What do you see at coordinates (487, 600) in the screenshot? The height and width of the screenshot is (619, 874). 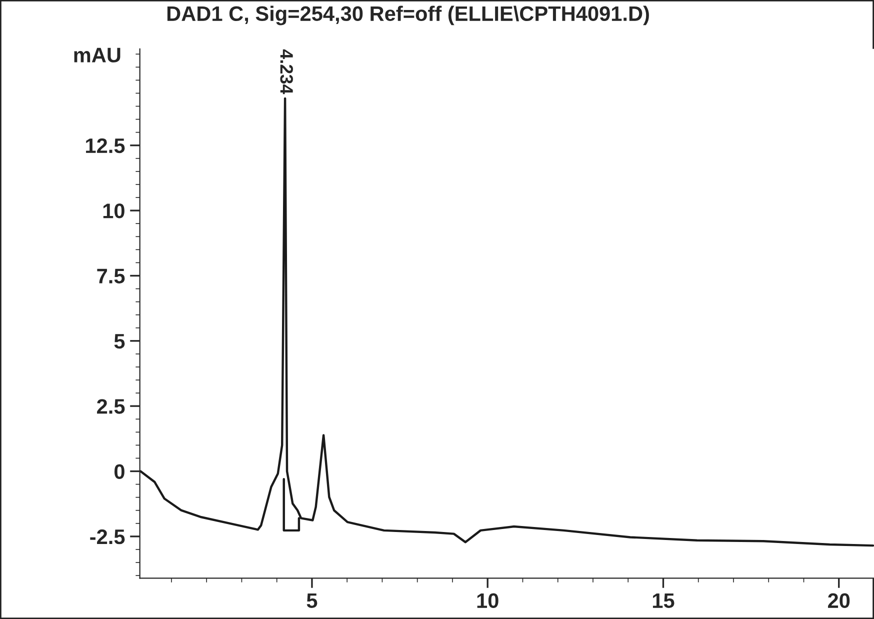 I see `x-tick-label: 10` at bounding box center [487, 600].